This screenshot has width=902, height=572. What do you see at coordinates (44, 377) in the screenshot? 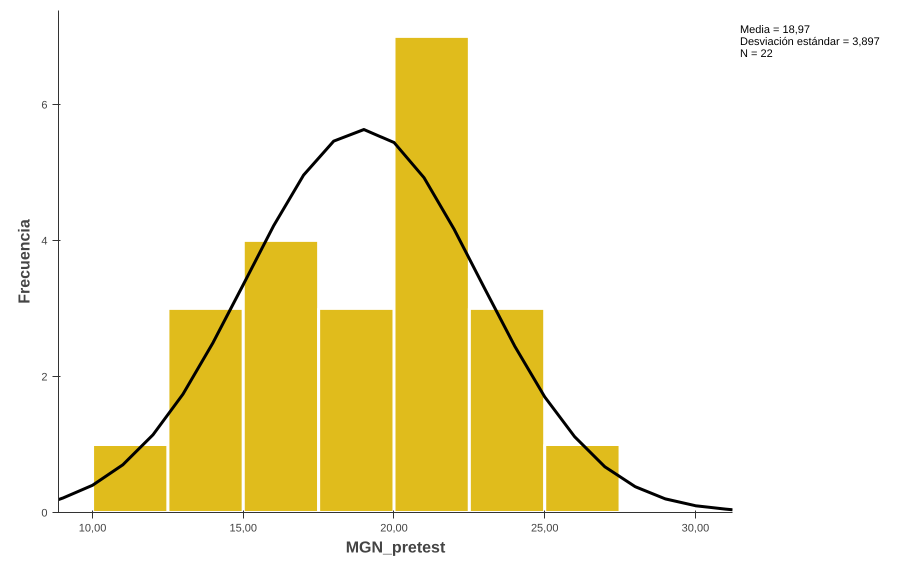
I see `y-tick-label: 2` at bounding box center [44, 377].